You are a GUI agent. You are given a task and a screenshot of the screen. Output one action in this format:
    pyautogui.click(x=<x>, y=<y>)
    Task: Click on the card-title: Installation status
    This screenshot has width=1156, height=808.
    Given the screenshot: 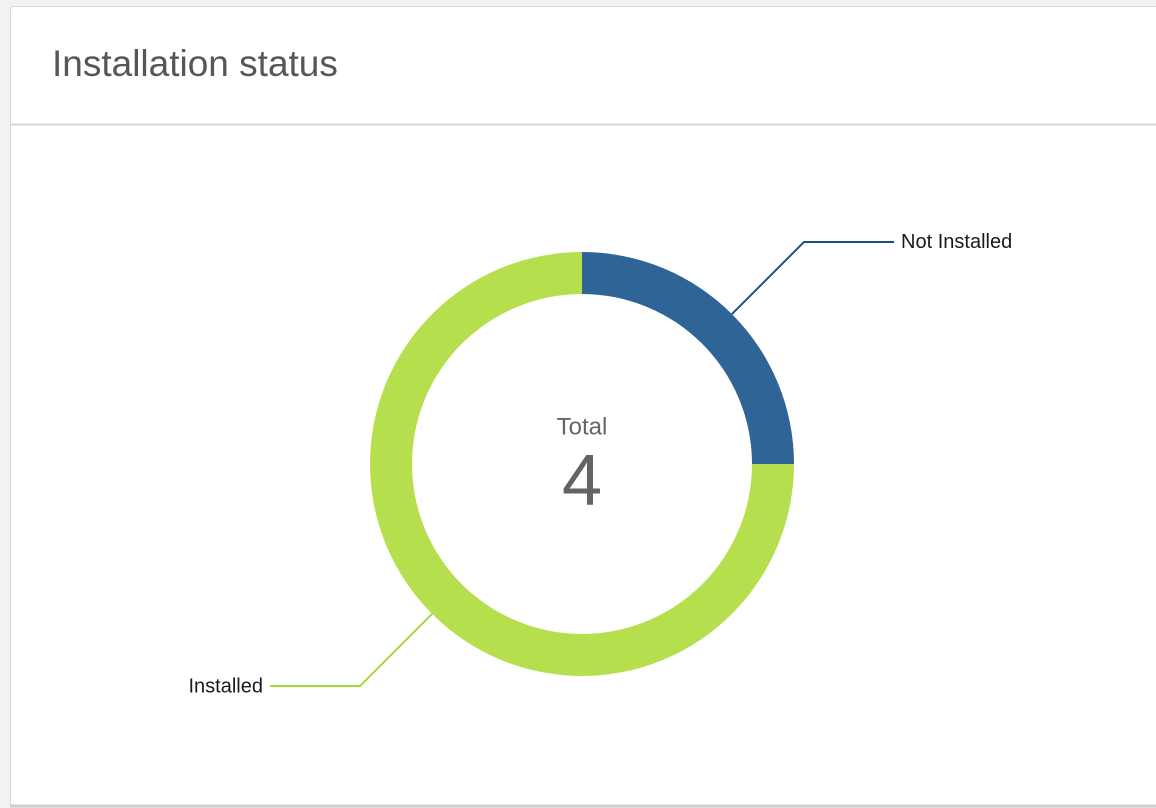 What is the action you would take?
    pyautogui.click(x=195, y=63)
    